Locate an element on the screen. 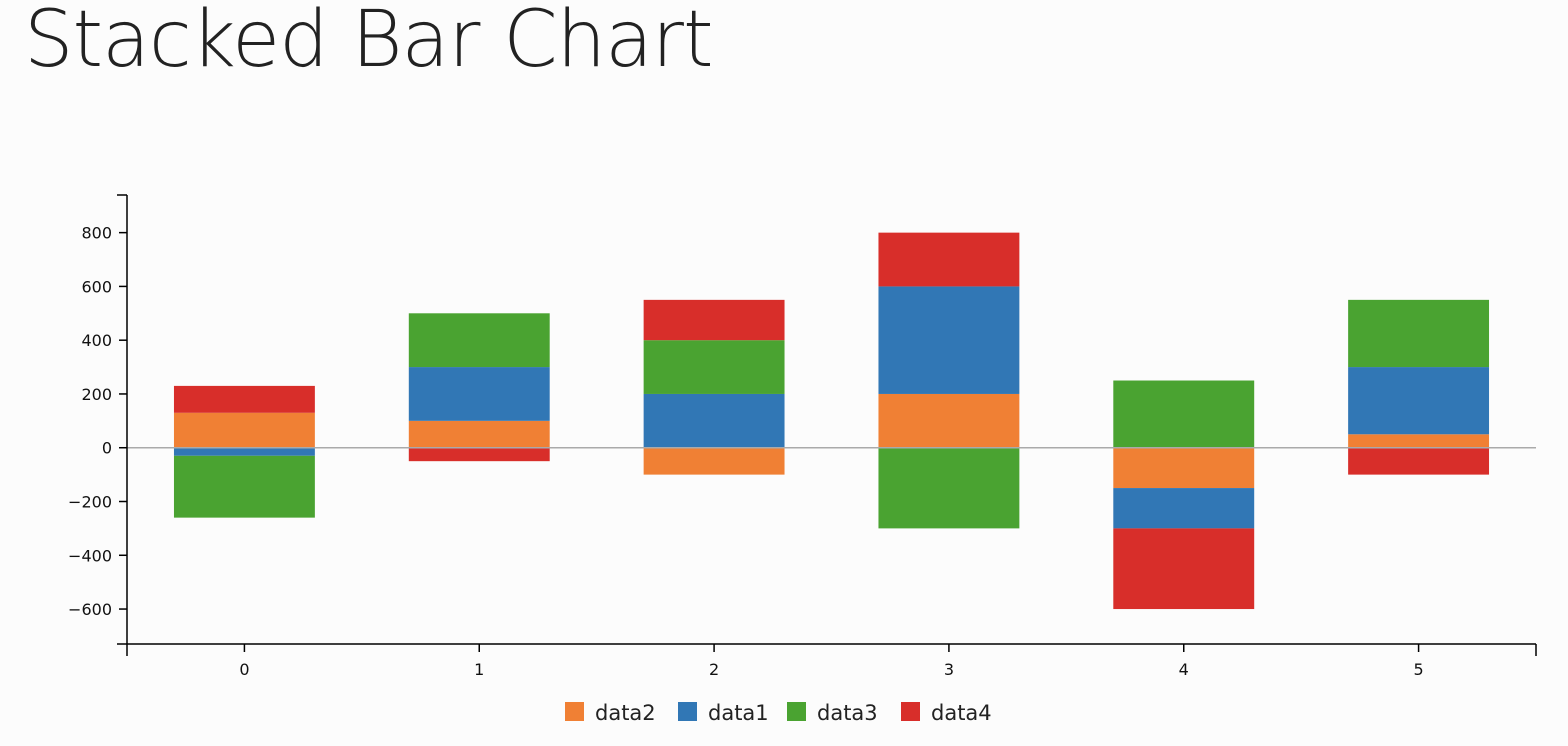 The height and width of the screenshot is (746, 1568). x-tick-label: 4 is located at coordinates (1184, 669).